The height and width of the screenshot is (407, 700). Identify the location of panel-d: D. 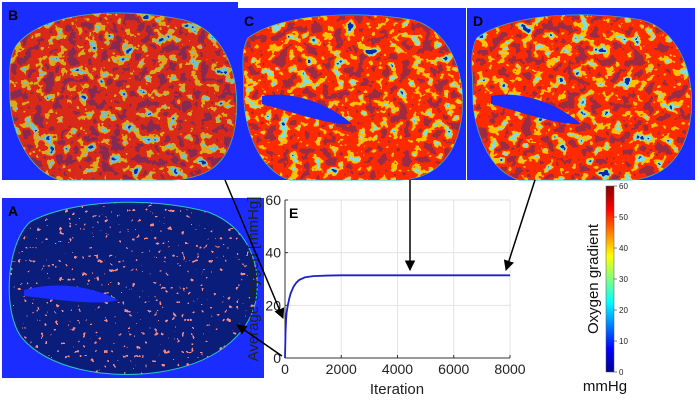
(581, 94).